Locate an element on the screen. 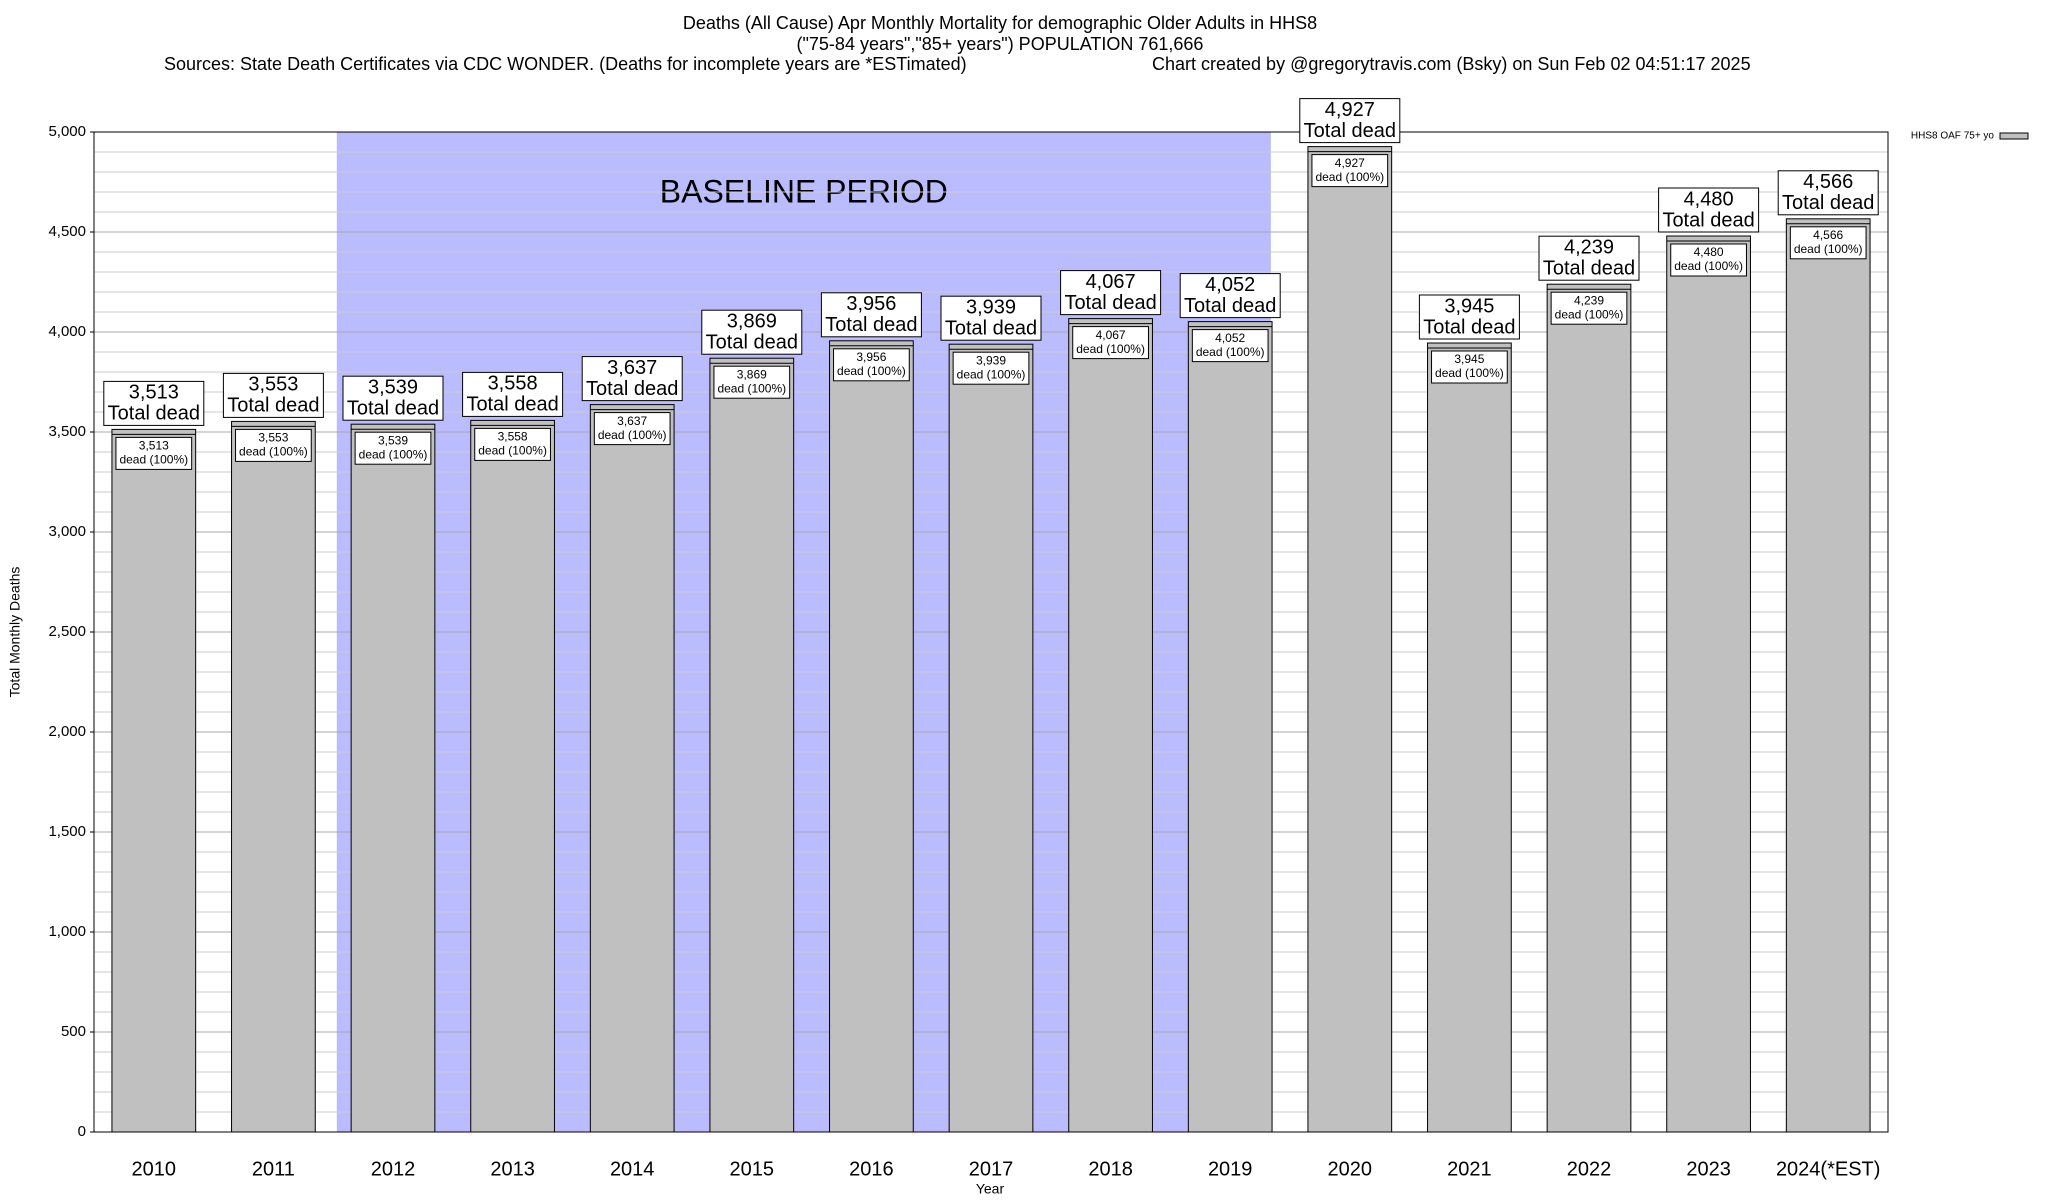 Image resolution: width=2048 pixels, height=1200 pixels. x-tick-label: 2021 is located at coordinates (1469, 1169).